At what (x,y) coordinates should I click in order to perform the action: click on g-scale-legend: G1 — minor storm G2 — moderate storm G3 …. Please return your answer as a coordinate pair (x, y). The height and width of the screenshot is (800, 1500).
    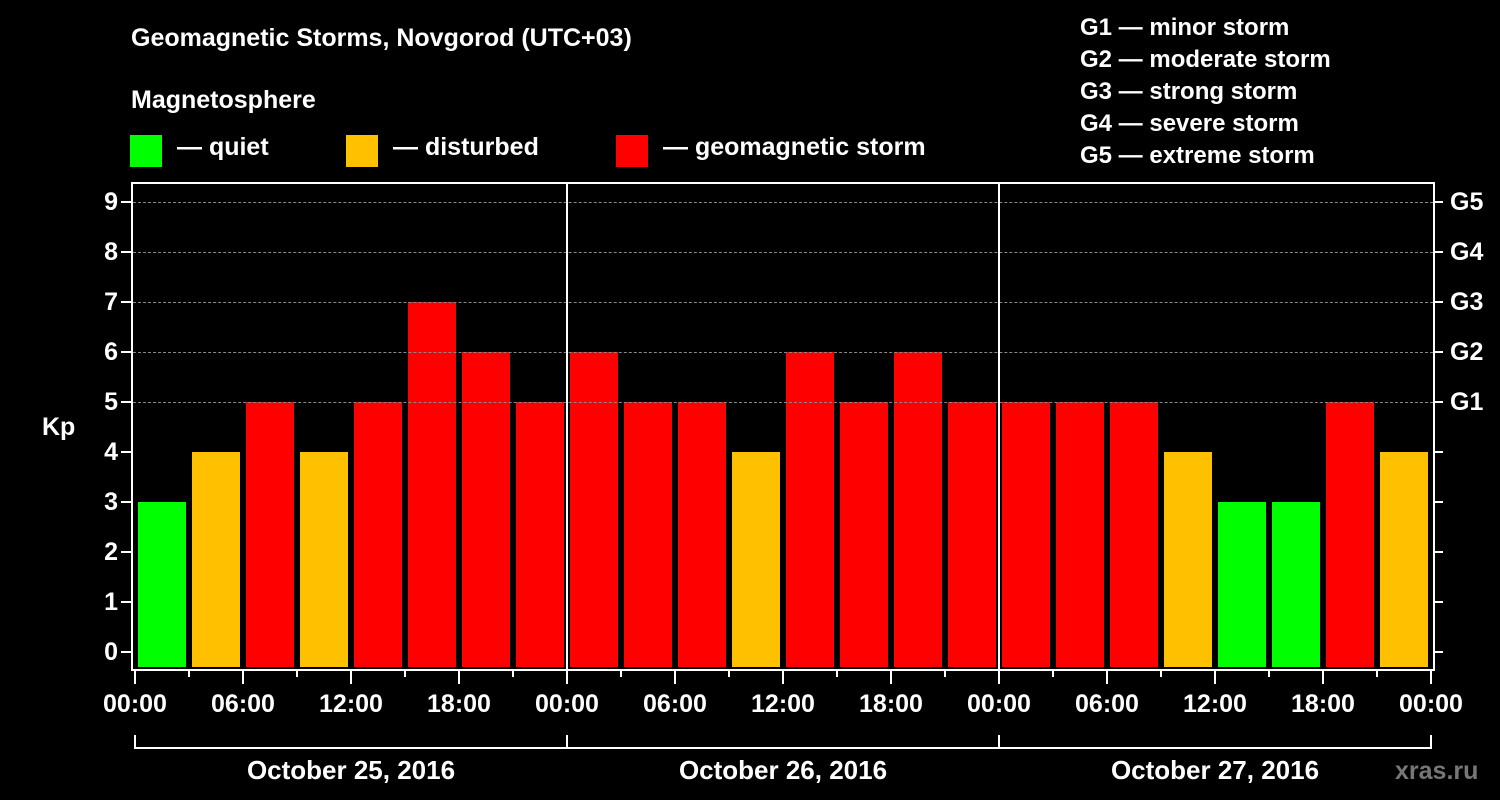
    Looking at the image, I should click on (1205, 92).